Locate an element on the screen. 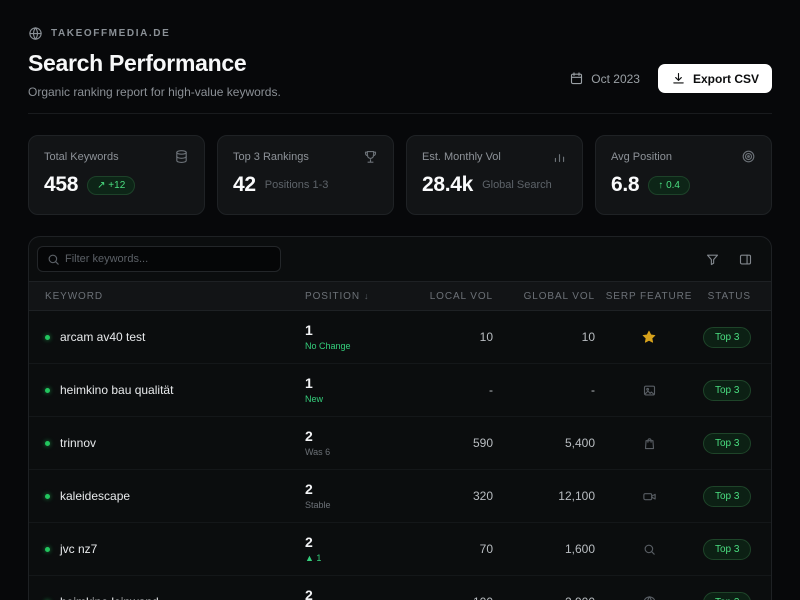 The width and height of the screenshot is (800, 600). stat-label: Total Keywords is located at coordinates (81, 156).